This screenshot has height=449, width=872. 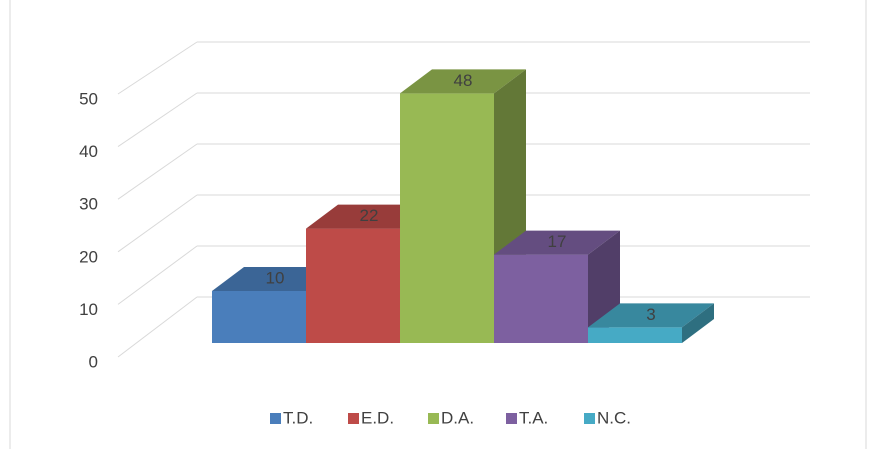 I want to click on data-label: 48, so click(x=463, y=80).